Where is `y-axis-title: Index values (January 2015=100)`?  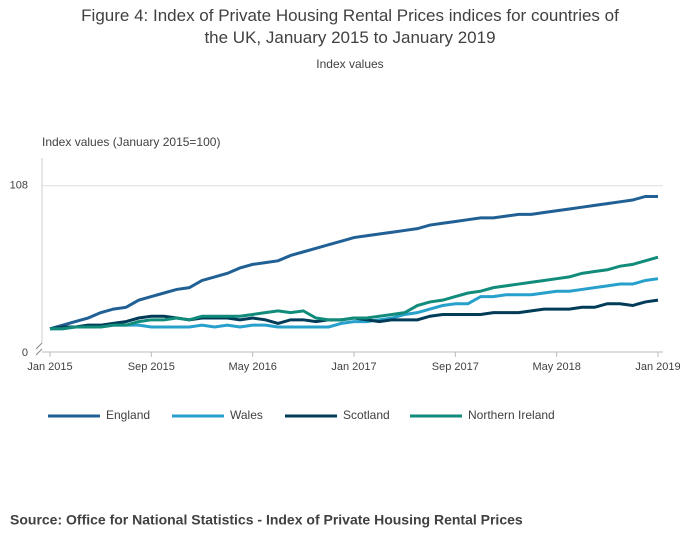
y-axis-title: Index values (January 2015=100) is located at coordinates (131, 142).